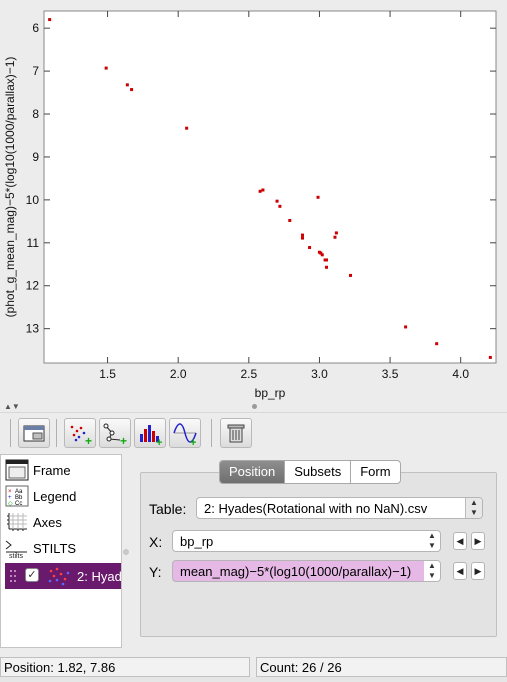 The width and height of the screenshot is (507, 682). I want to click on svg-text: Aa, so click(19, 492).